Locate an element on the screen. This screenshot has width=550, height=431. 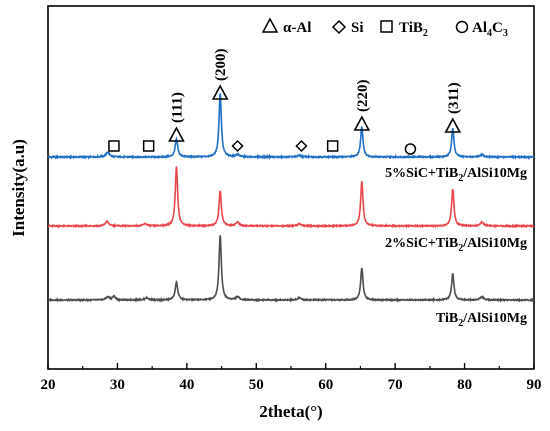
x-ticks: 20 30 40 50 60 70 80 90 is located at coordinates (291, 378).